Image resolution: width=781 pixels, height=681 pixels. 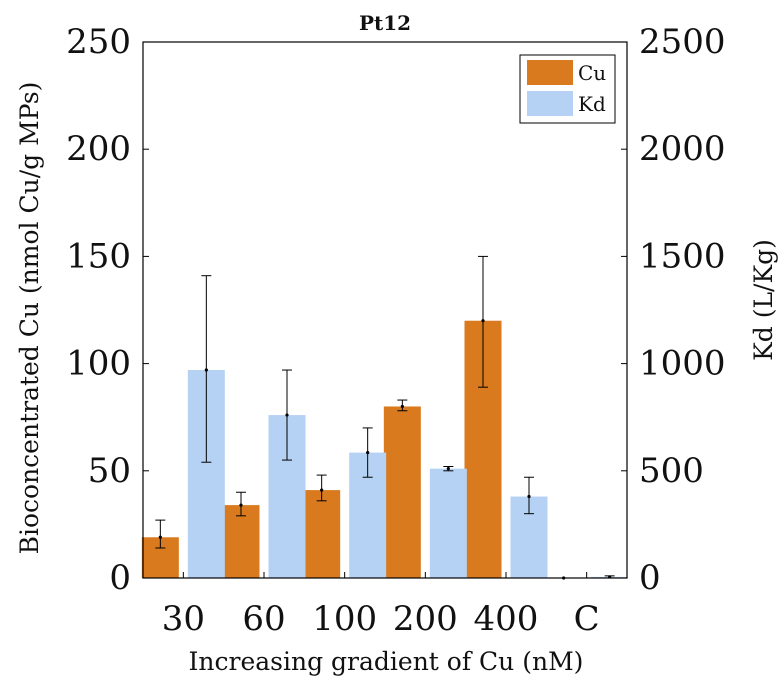 I want to click on y-right-tick-label: 2000, so click(x=682, y=149).